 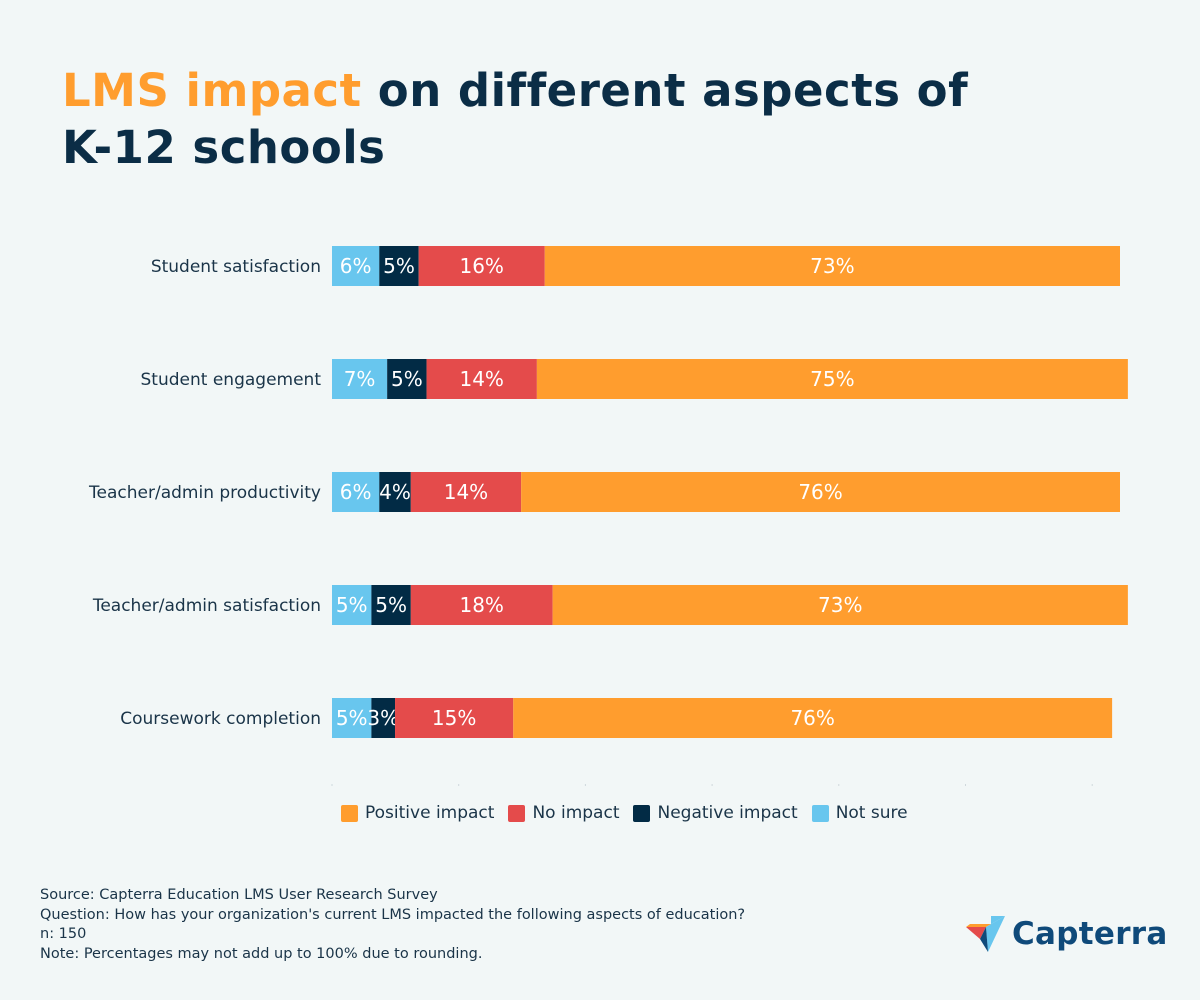 I want to click on legend-item-not-sure: Not sure, so click(x=859, y=813).